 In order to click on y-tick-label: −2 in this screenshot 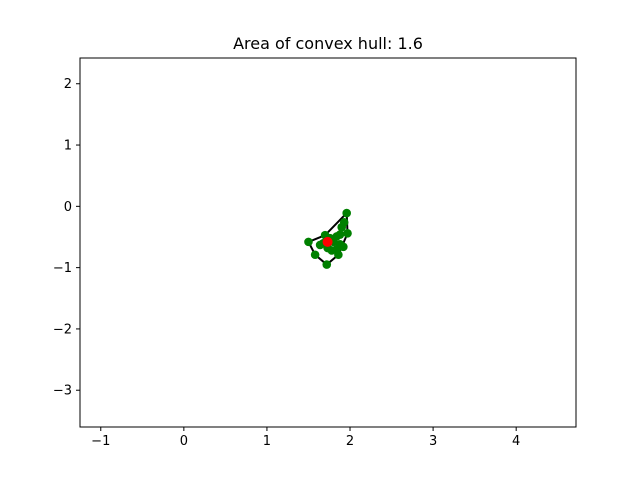, I will do `click(62, 329)`.